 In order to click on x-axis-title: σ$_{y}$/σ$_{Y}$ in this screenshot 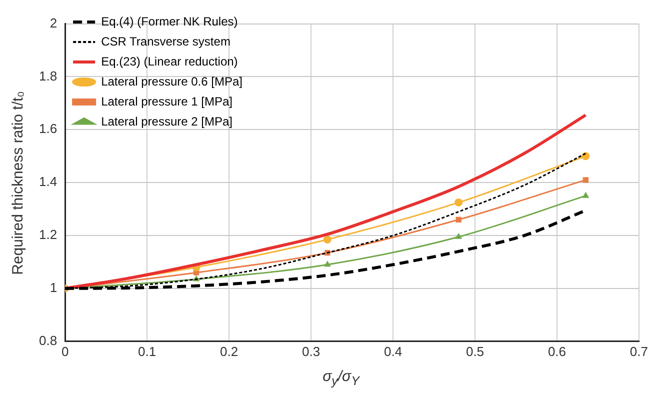, I will do `click(341, 378)`.